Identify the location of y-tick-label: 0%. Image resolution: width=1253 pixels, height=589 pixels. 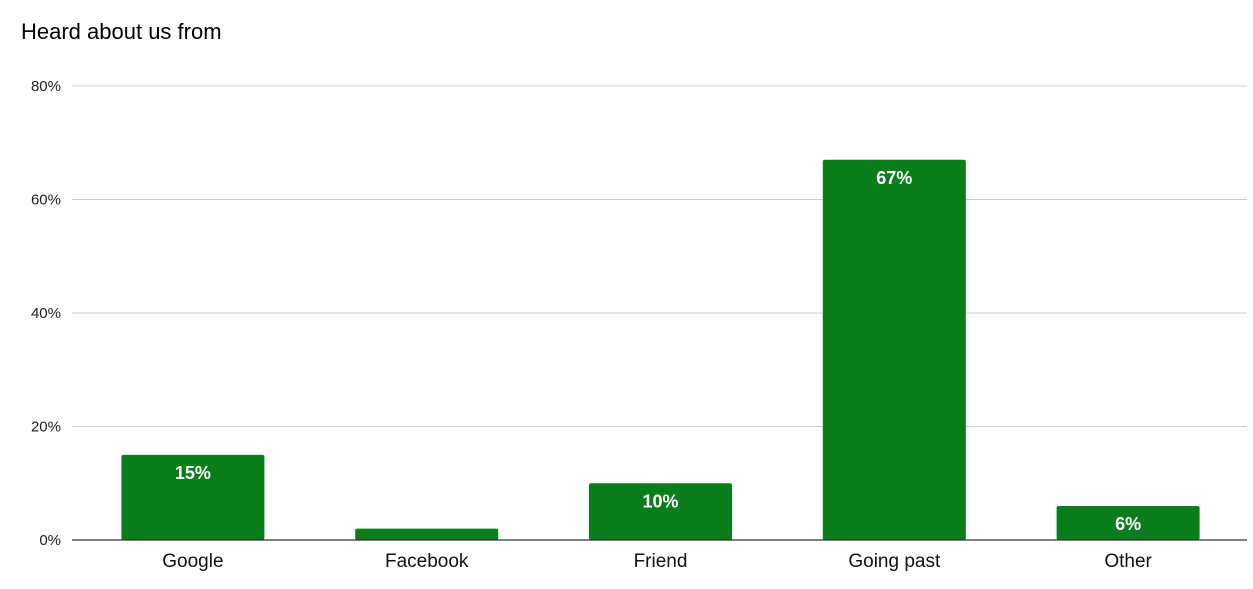
(50, 540).